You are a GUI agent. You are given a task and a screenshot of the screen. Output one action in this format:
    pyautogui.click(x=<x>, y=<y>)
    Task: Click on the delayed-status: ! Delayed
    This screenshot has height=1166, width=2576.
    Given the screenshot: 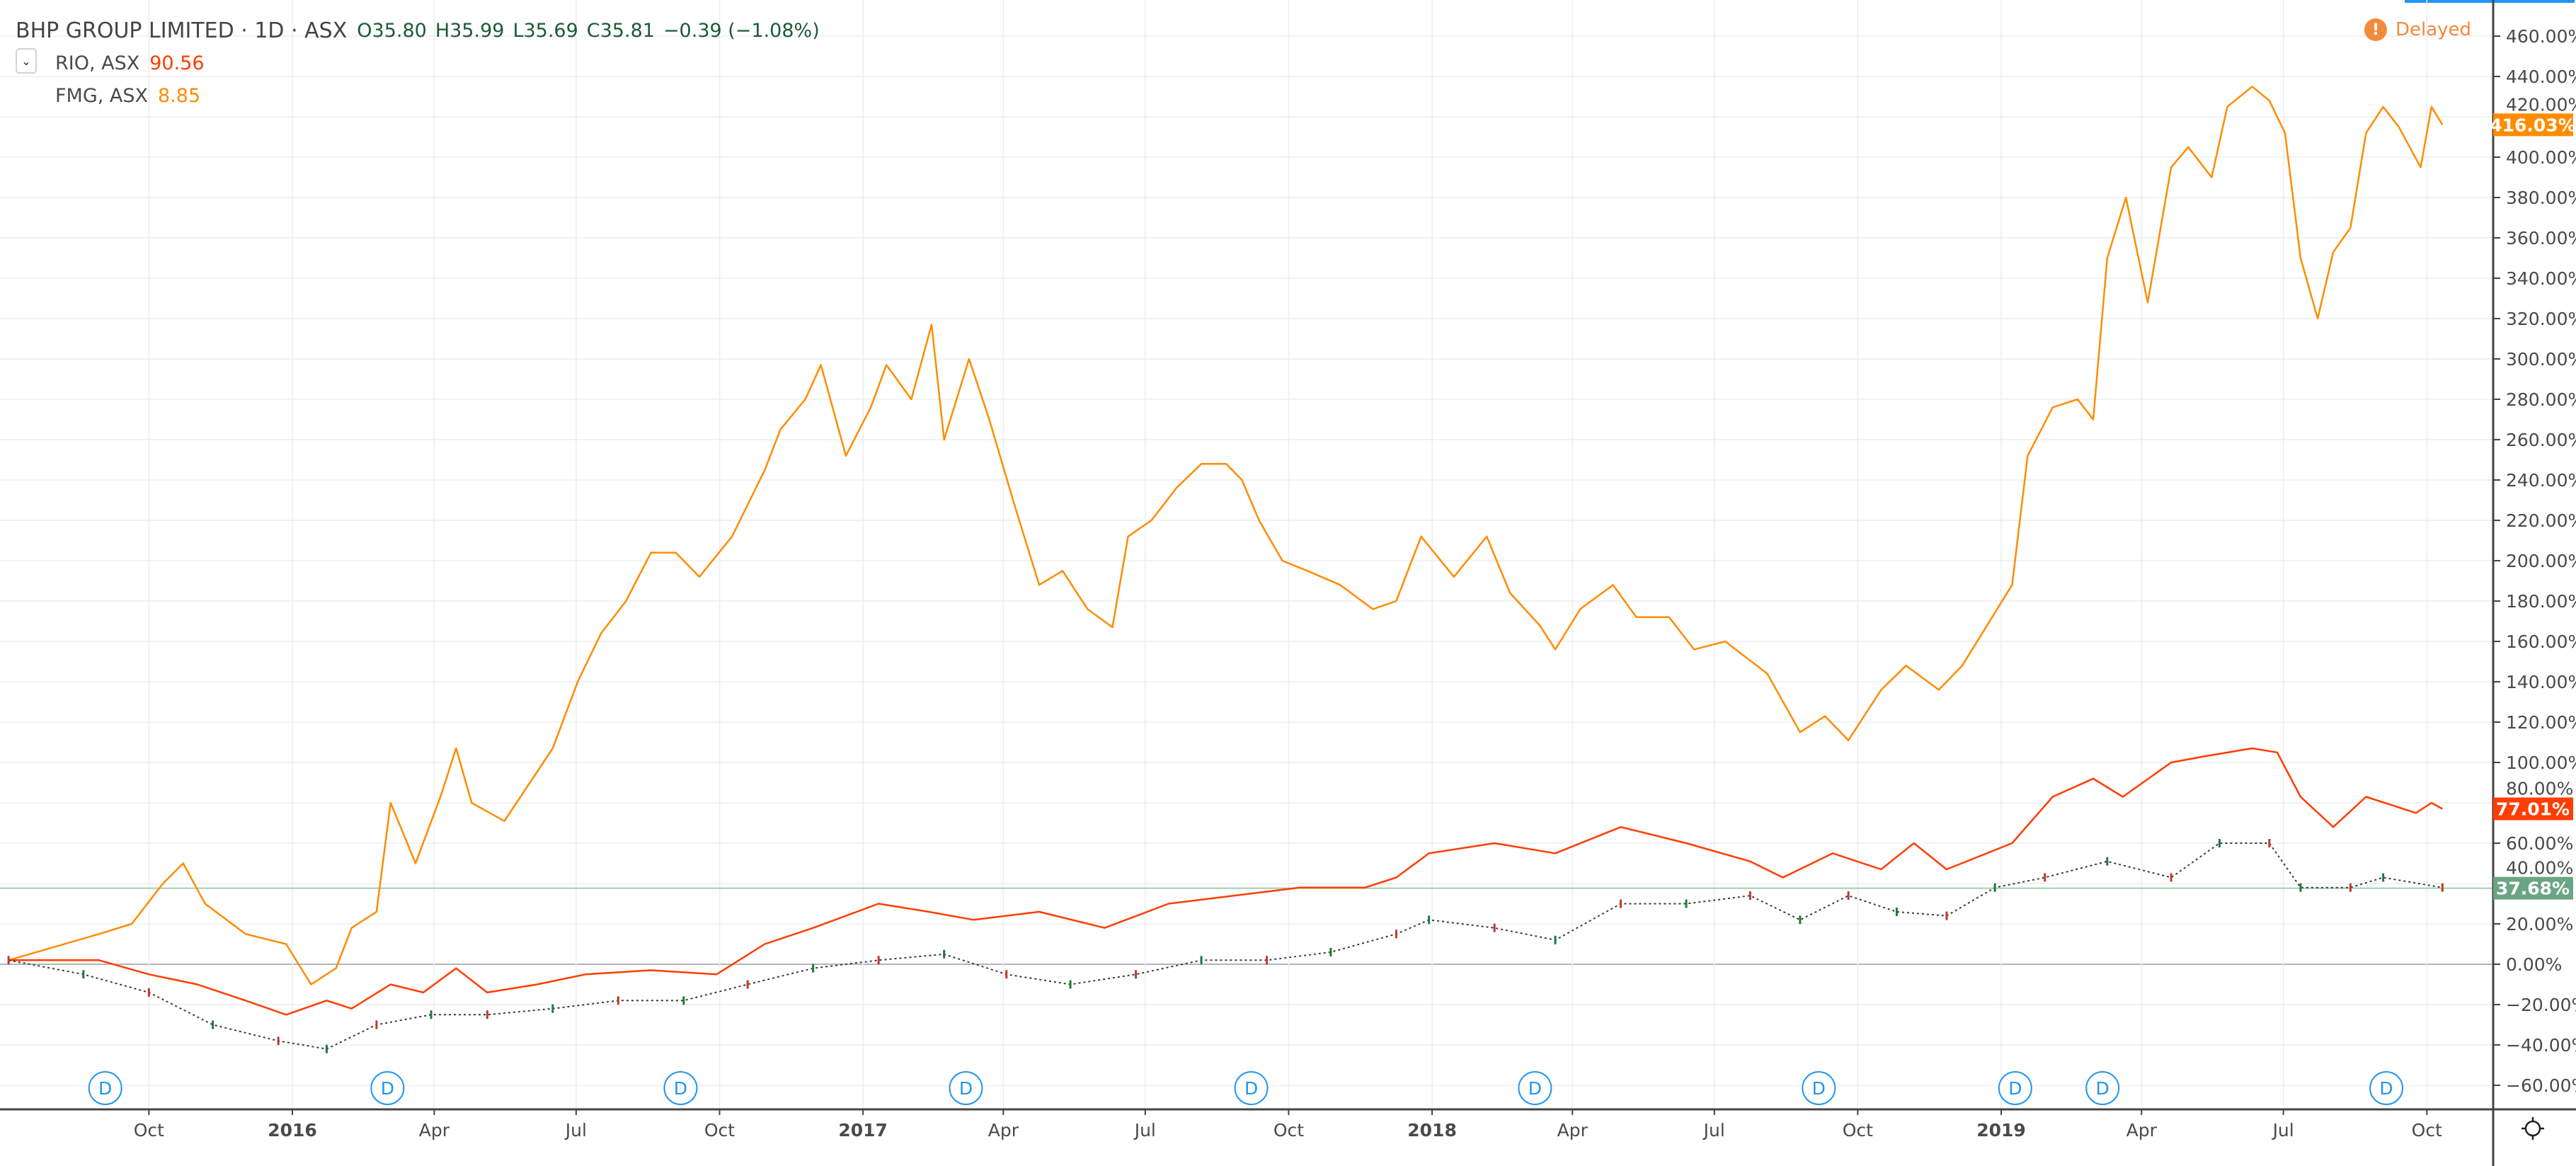 What is the action you would take?
    pyautogui.click(x=2417, y=30)
    